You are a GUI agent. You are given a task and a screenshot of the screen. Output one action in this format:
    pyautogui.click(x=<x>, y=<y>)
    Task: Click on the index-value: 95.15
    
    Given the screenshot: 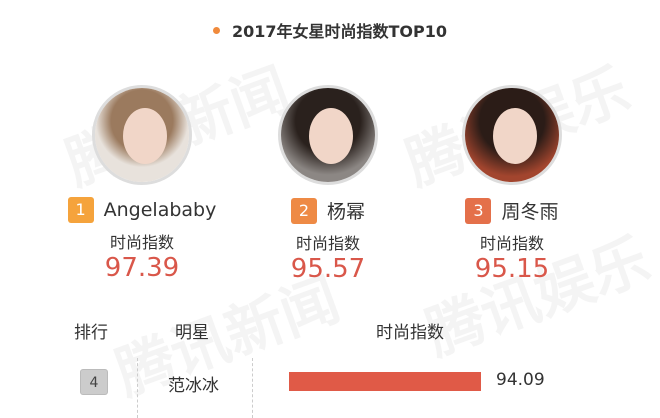 What is the action you would take?
    pyautogui.click(x=512, y=269)
    